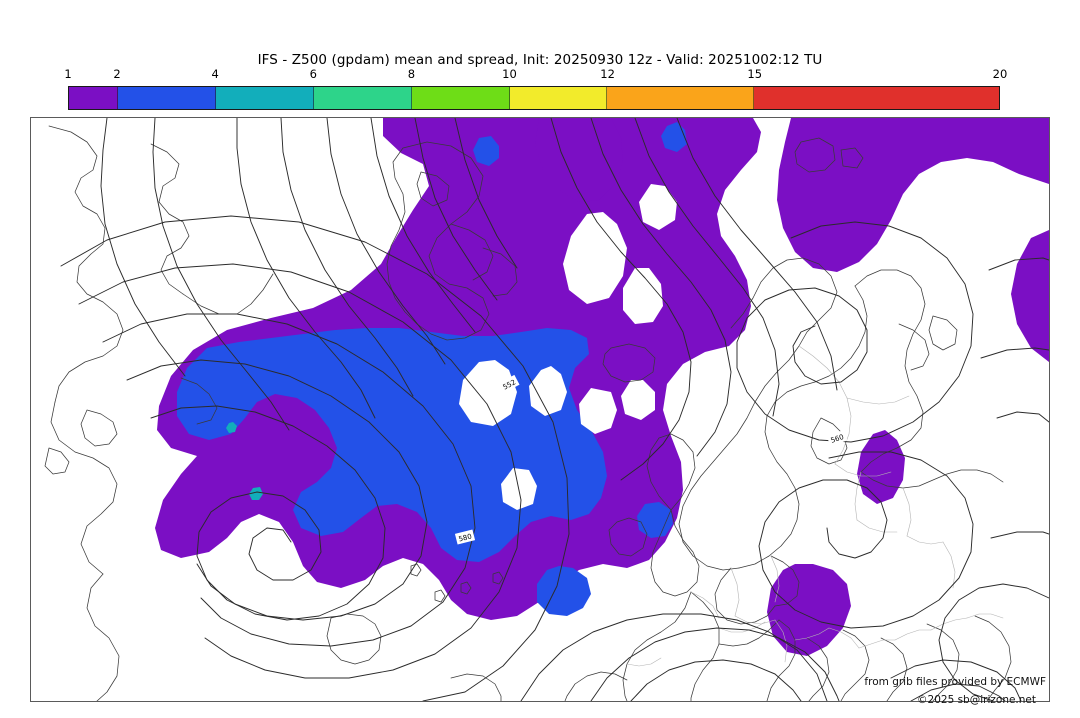 The height and width of the screenshot is (718, 1080). I want to click on colorbar-tick-12: 12, so click(607, 74).